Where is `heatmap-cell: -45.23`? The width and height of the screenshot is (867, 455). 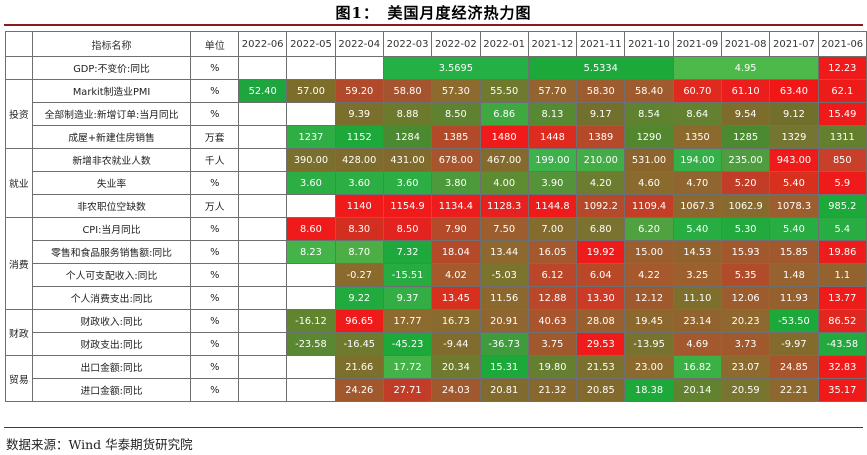 heatmap-cell: -45.23 is located at coordinates (407, 344).